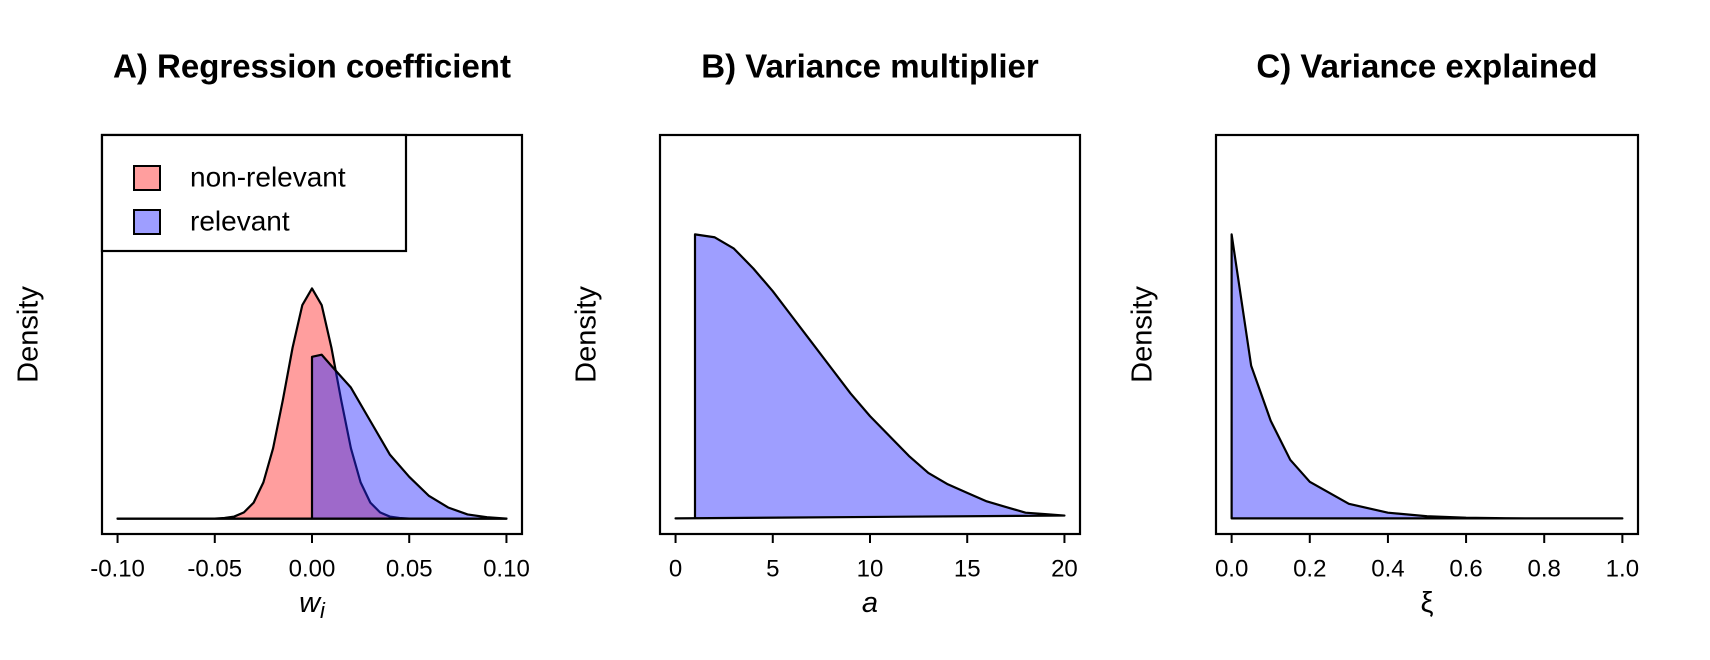 This screenshot has width=1710, height=660. I want to click on x-label-text: ξ, so click(1427, 603).